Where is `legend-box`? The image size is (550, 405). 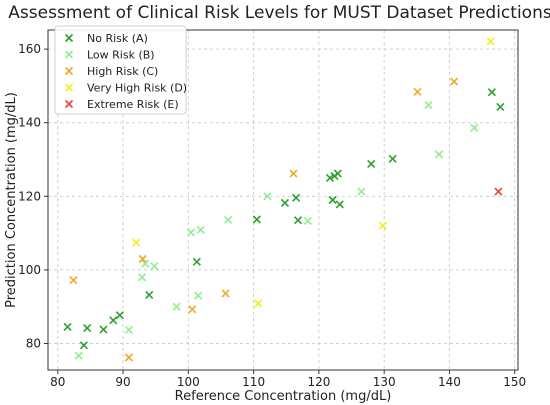
legend-box is located at coordinates (120, 70).